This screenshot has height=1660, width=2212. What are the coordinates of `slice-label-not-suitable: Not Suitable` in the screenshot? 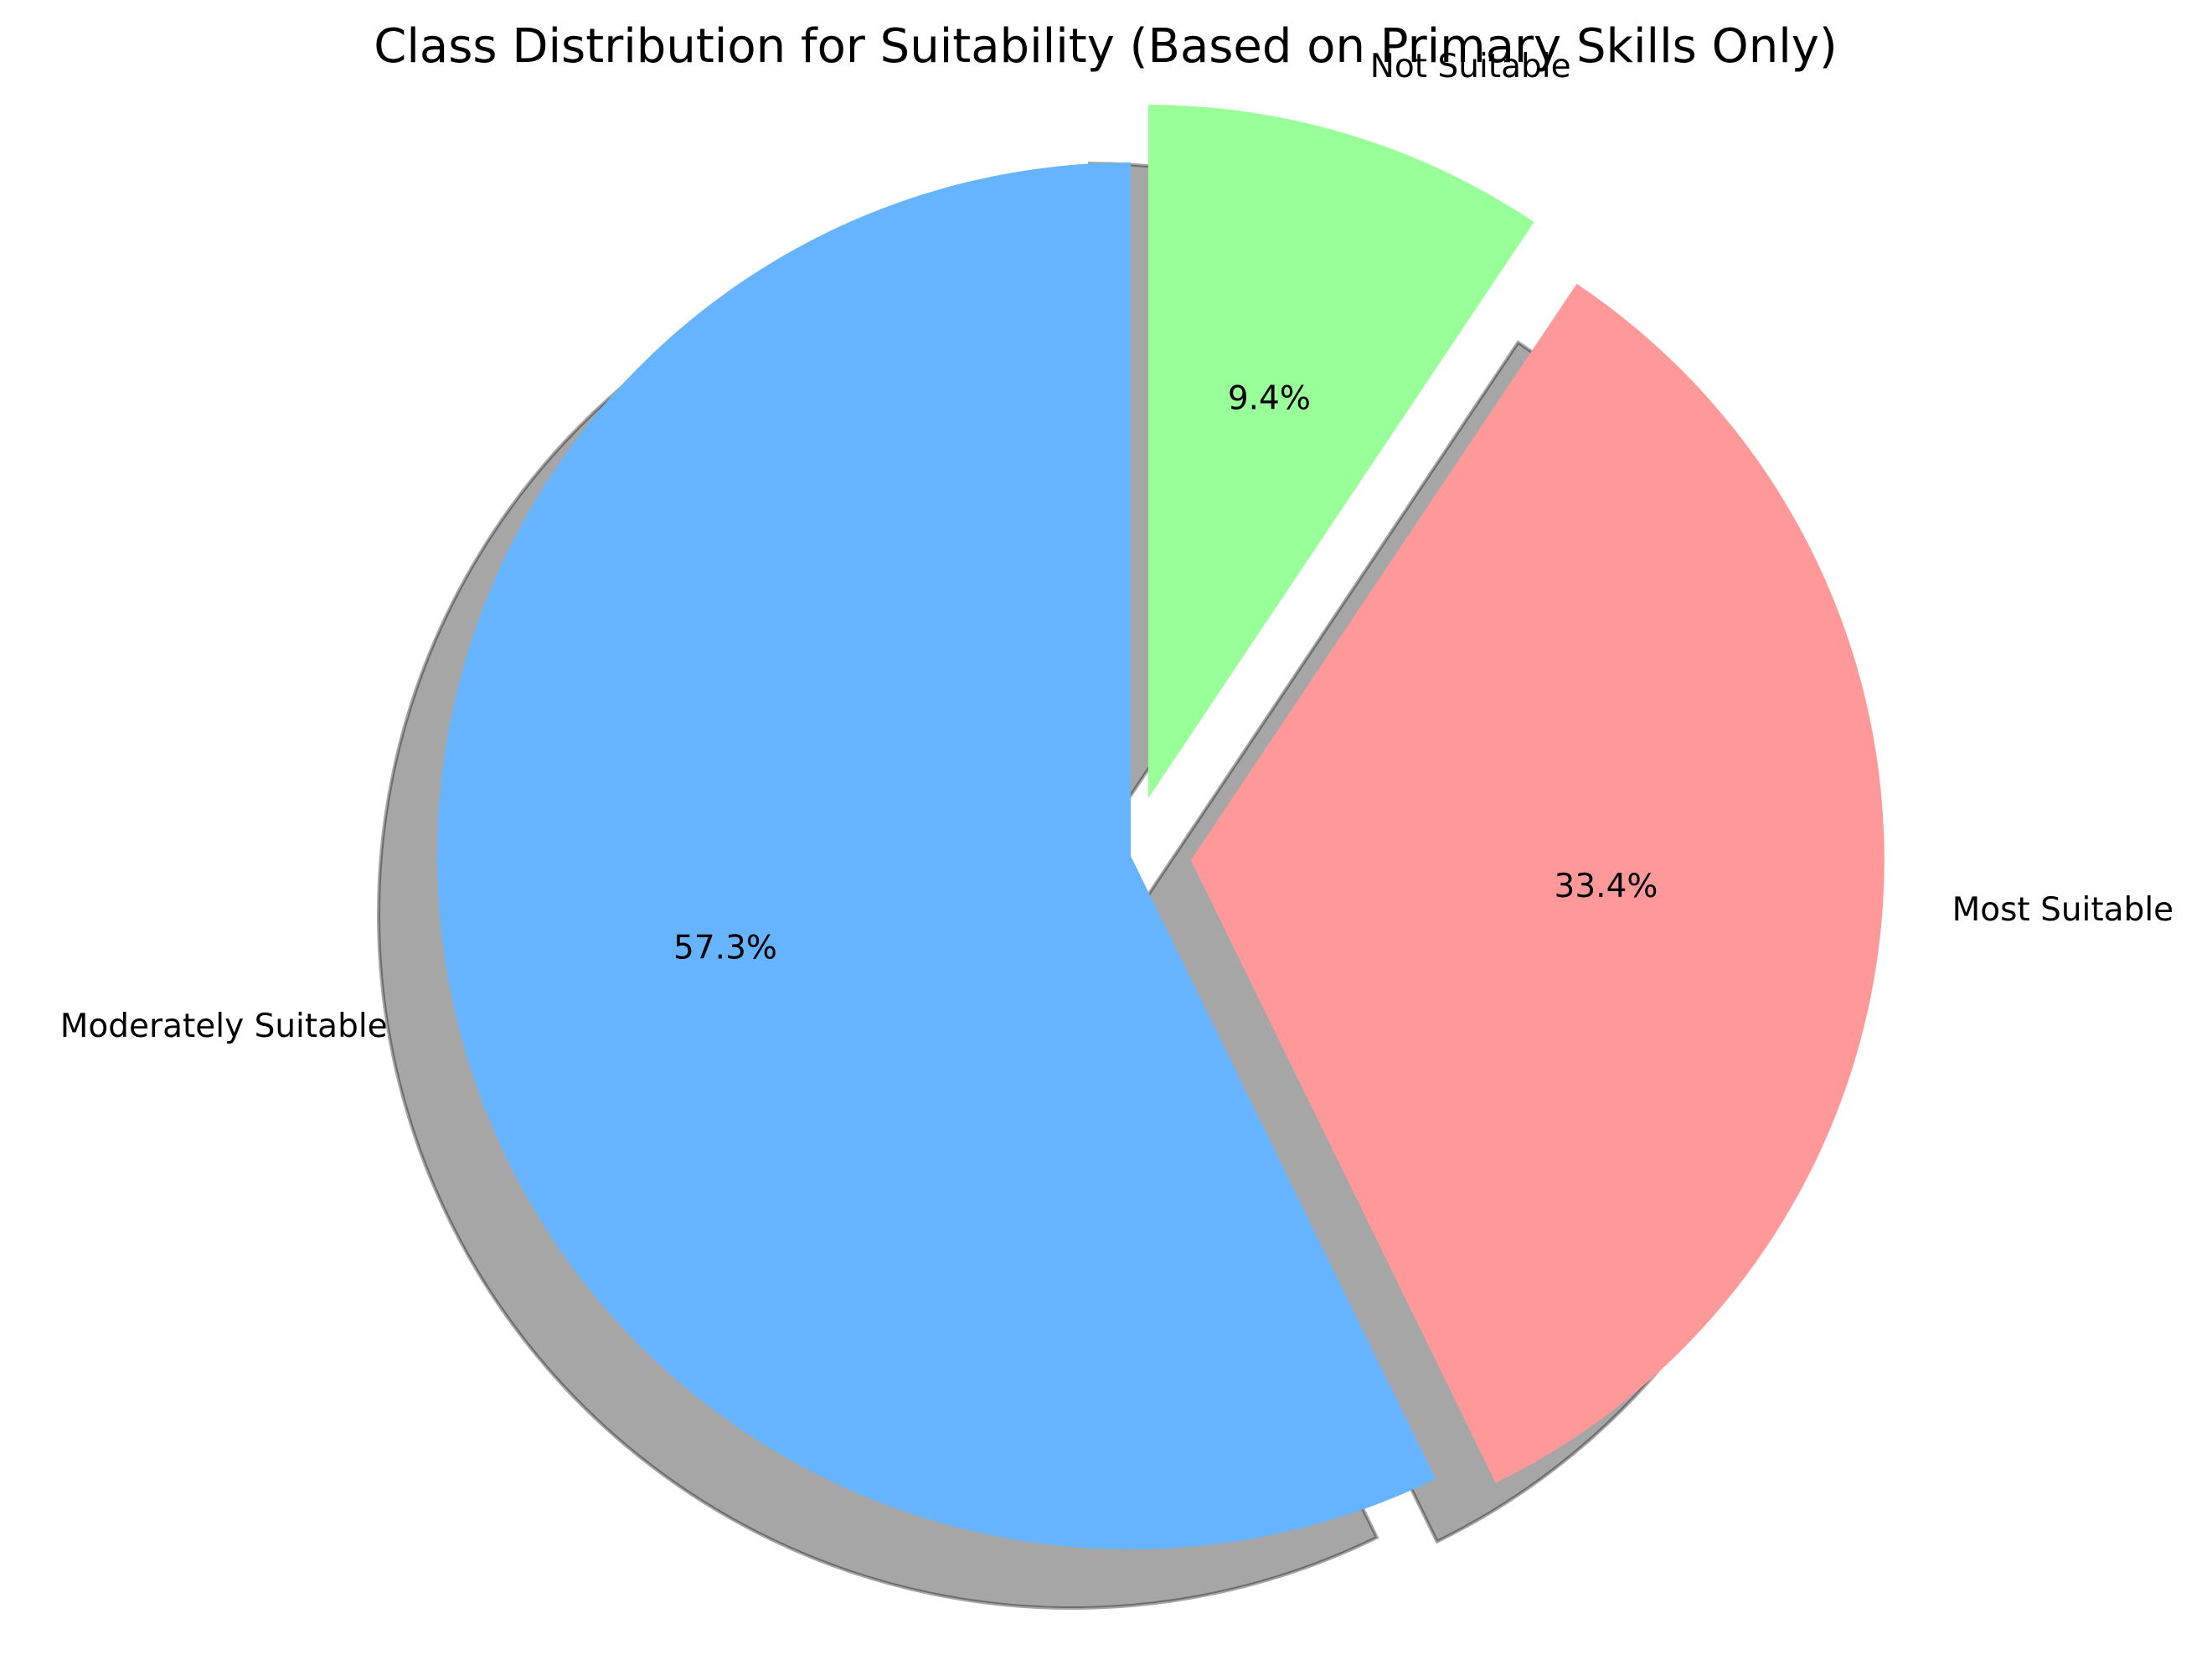 It's located at (1470, 66).